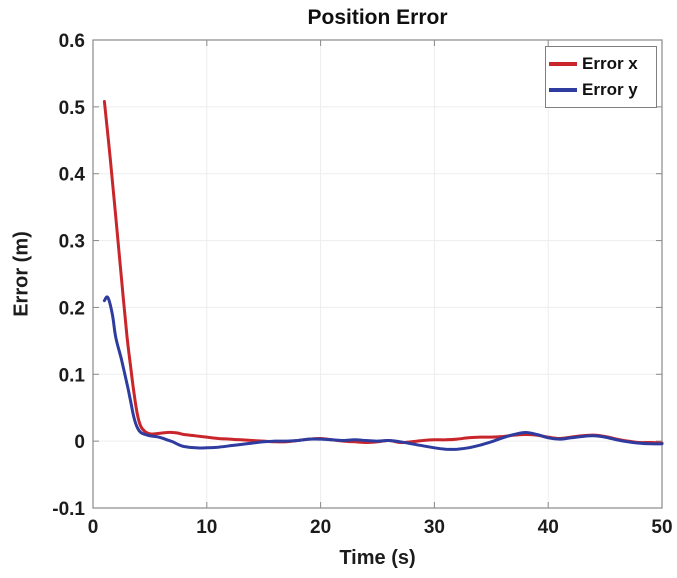 The width and height of the screenshot is (677, 578). Describe the element at coordinates (68, 509) in the screenshot. I see `y-tick-label: -0.1` at that location.